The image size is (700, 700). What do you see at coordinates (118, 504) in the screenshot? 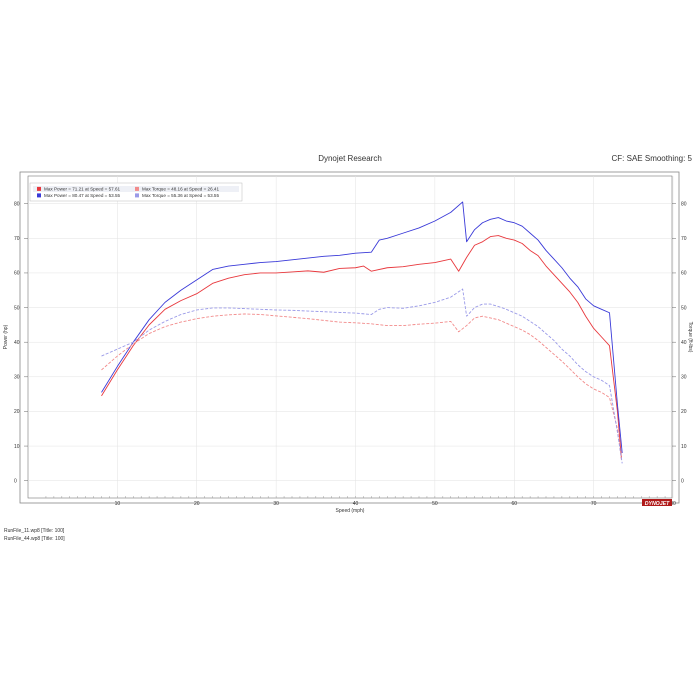
I see `x-tick-label: 10` at bounding box center [118, 504].